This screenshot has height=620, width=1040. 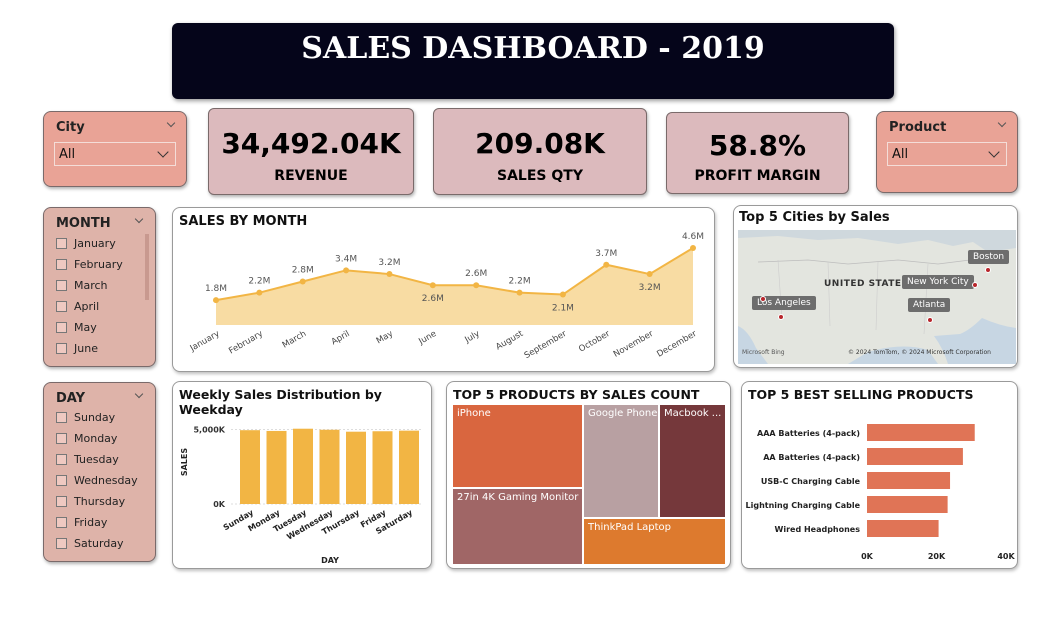 What do you see at coordinates (330, 560) in the screenshot?
I see `x-axis-label: DAY` at bounding box center [330, 560].